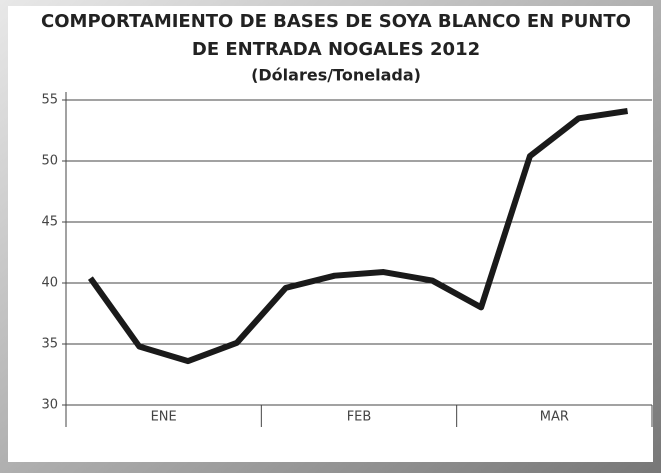 Image resolution: width=661 pixels, height=473 pixels. I want to click on y-tick-label: 55, so click(49, 100).